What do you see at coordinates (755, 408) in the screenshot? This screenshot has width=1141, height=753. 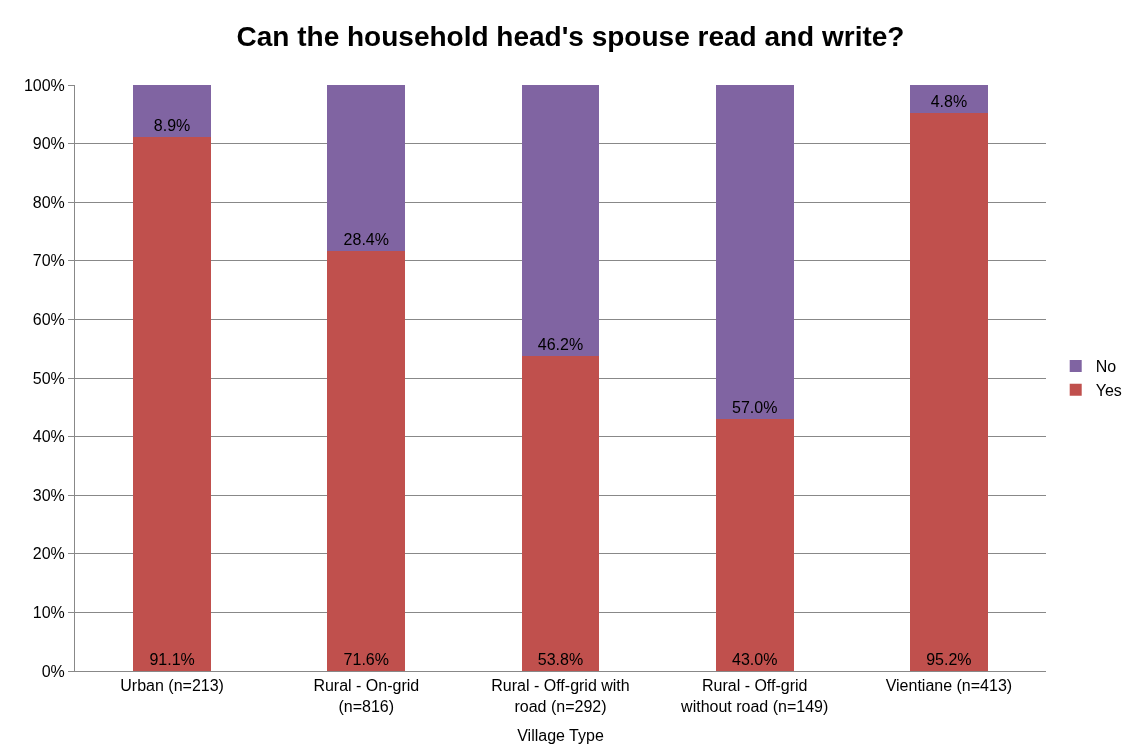 I see `data-label: 57.0%` at bounding box center [755, 408].